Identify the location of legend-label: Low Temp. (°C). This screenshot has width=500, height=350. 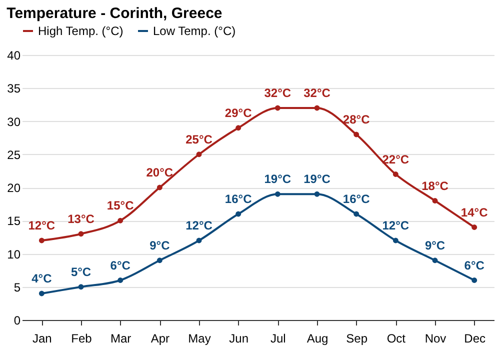
(194, 31).